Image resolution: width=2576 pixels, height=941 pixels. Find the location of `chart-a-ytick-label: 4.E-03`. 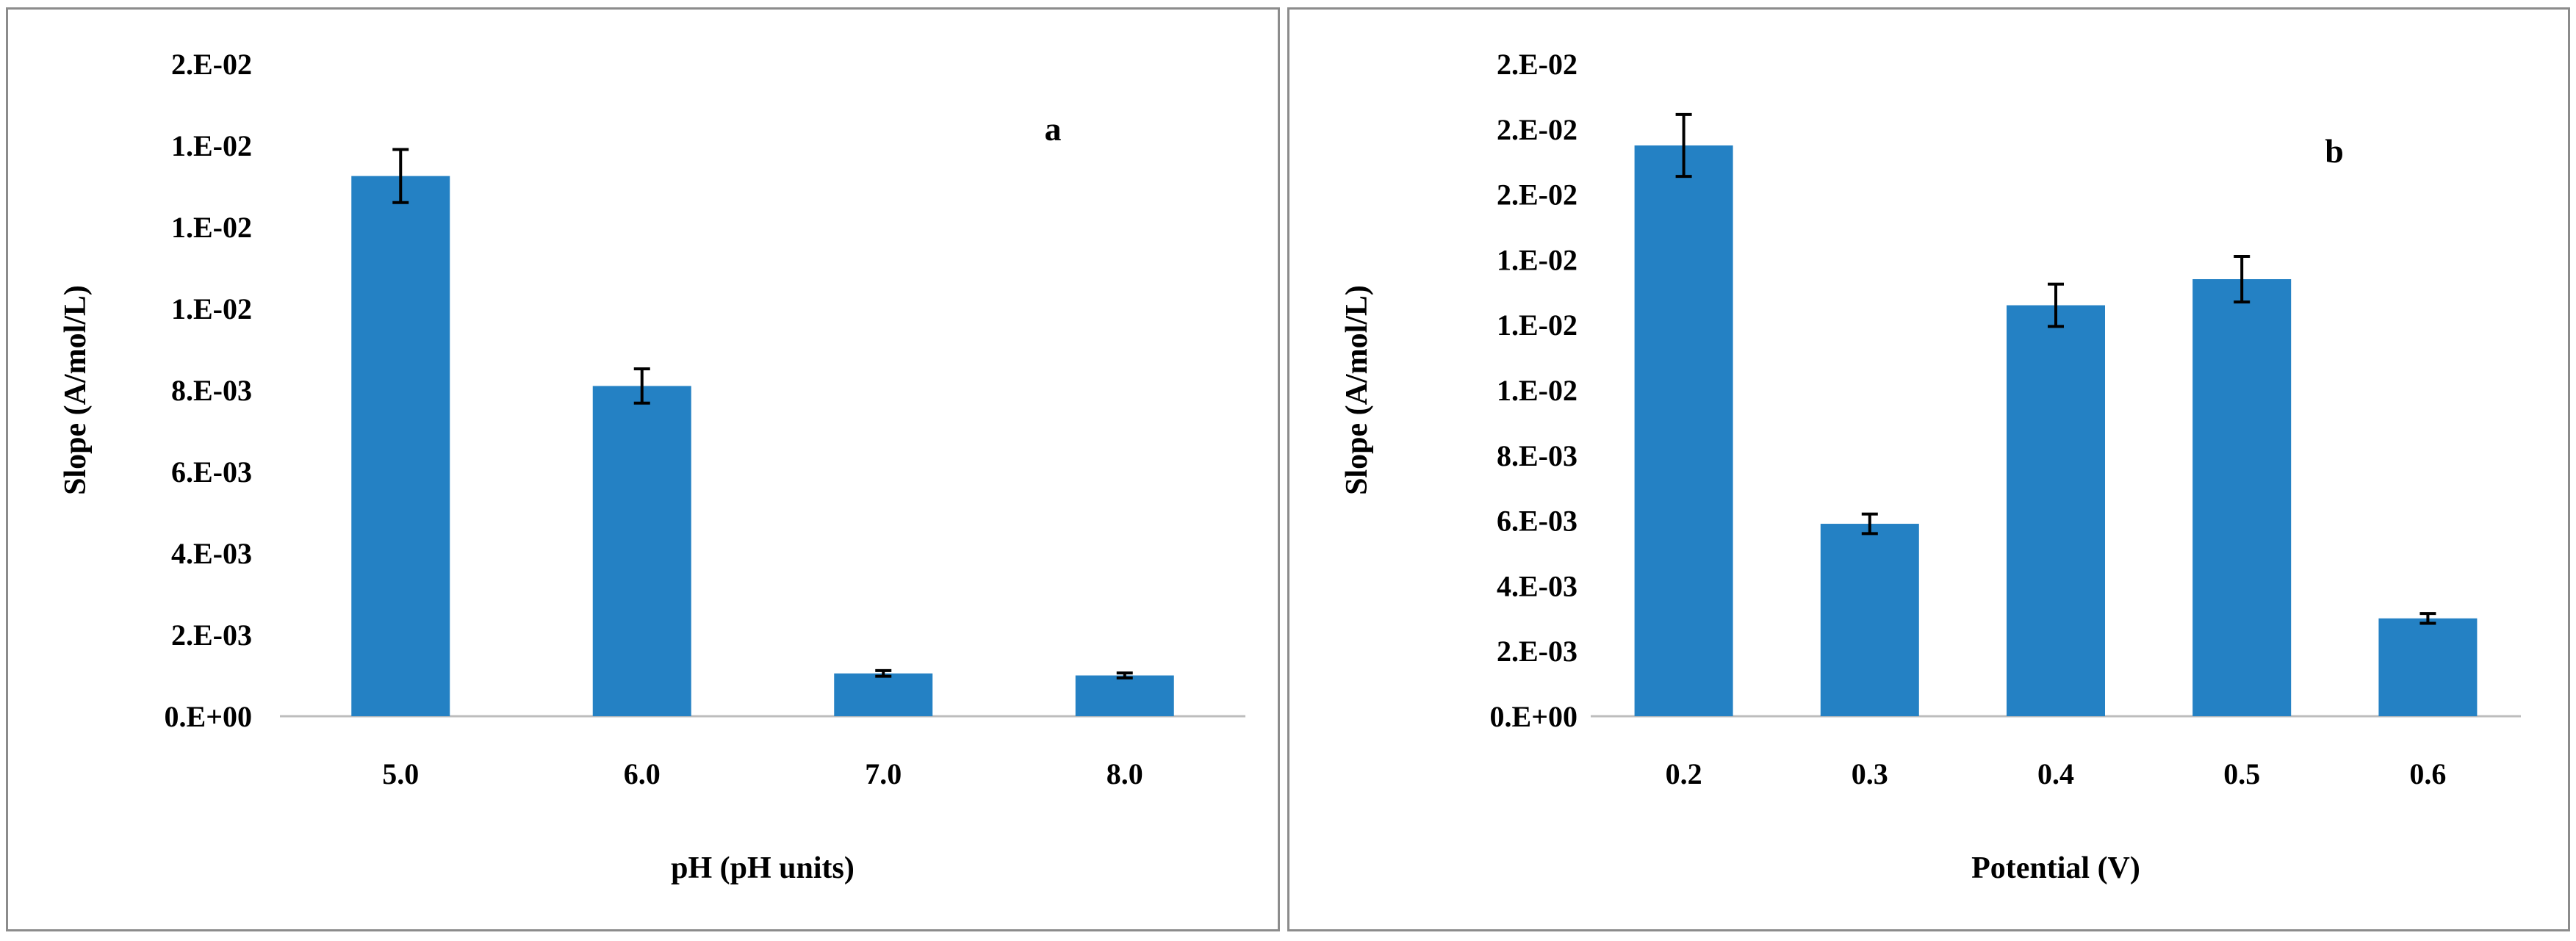

chart-a-ytick-label: 4.E-03 is located at coordinates (212, 553).